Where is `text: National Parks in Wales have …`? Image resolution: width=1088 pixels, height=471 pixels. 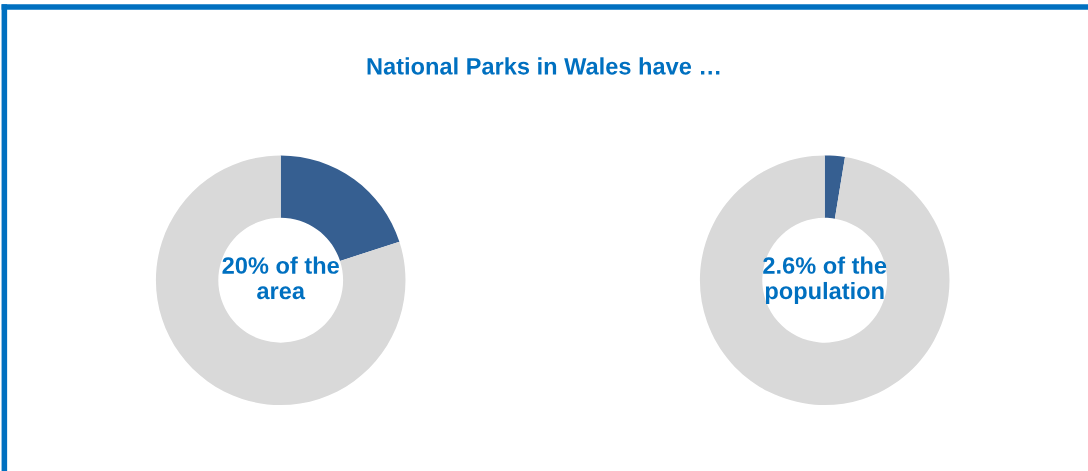 text: National Parks in Wales have … is located at coordinates (543, 66).